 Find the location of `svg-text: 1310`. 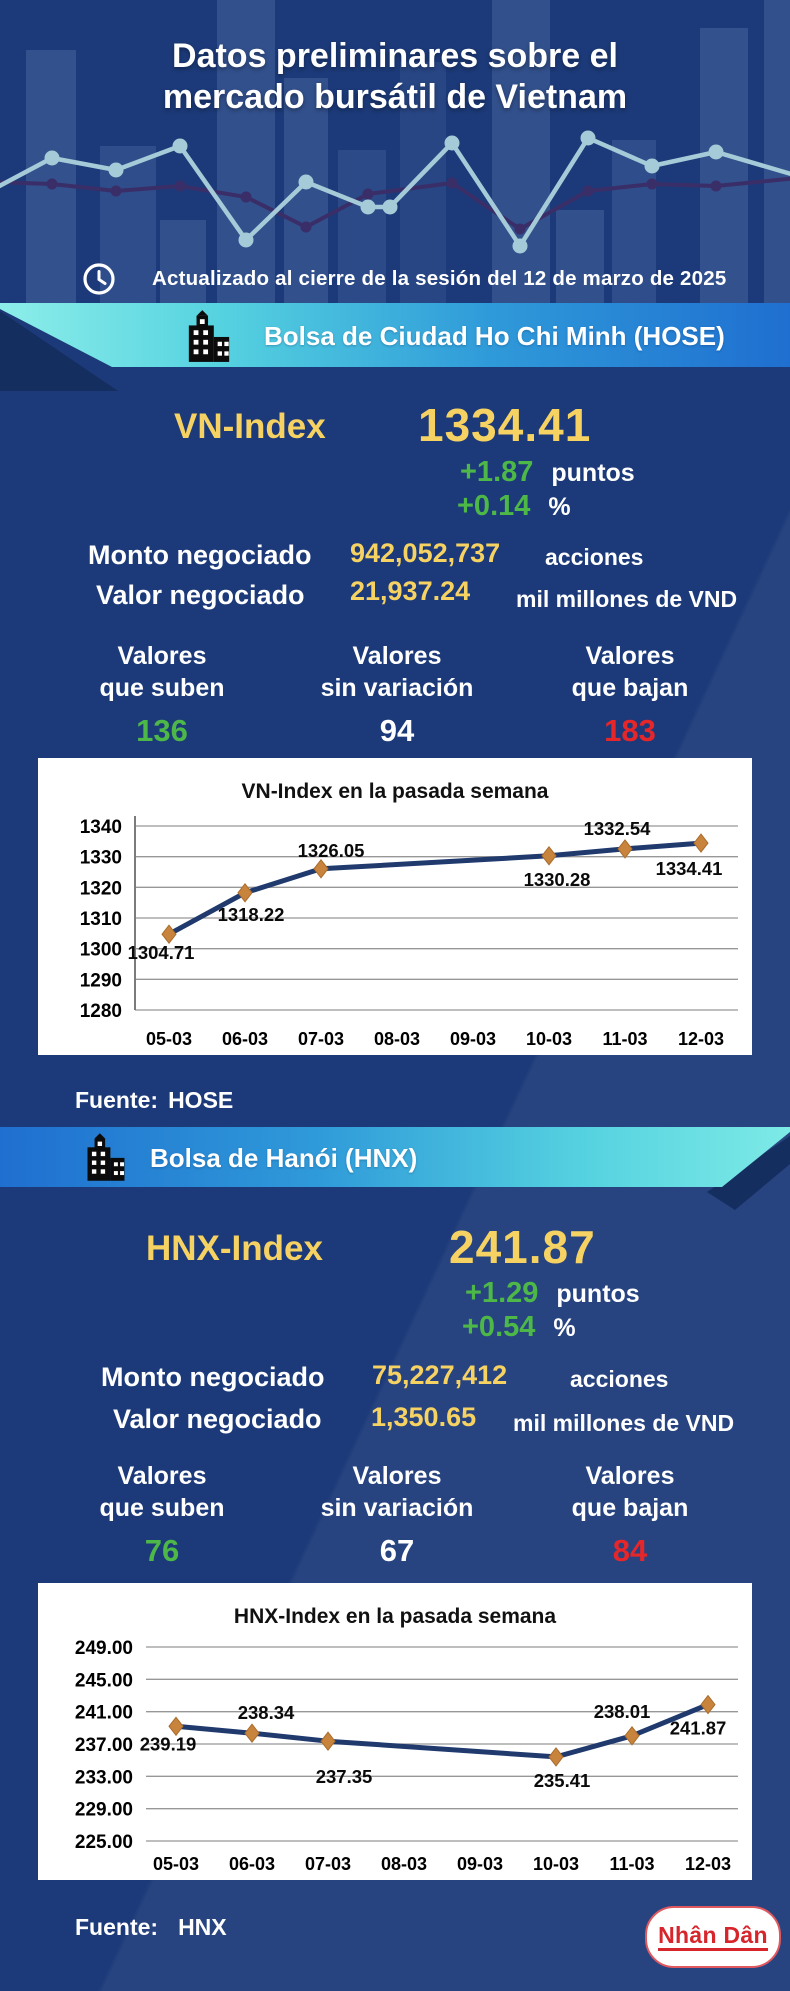

svg-text: 1310 is located at coordinates (101, 919).